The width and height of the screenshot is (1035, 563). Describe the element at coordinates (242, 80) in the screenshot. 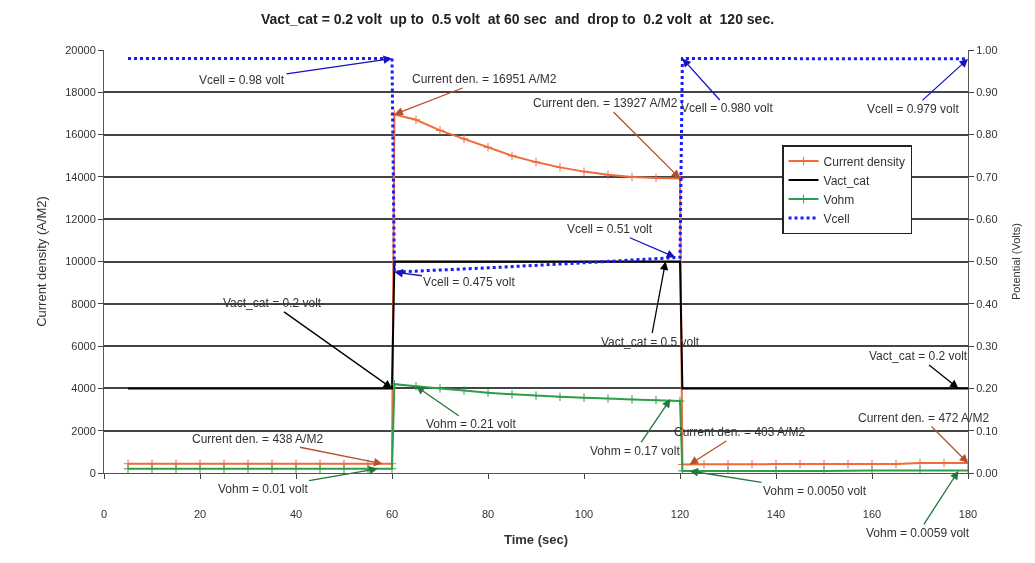

I see `annotation: Vcell = 0.98 volt` at that location.